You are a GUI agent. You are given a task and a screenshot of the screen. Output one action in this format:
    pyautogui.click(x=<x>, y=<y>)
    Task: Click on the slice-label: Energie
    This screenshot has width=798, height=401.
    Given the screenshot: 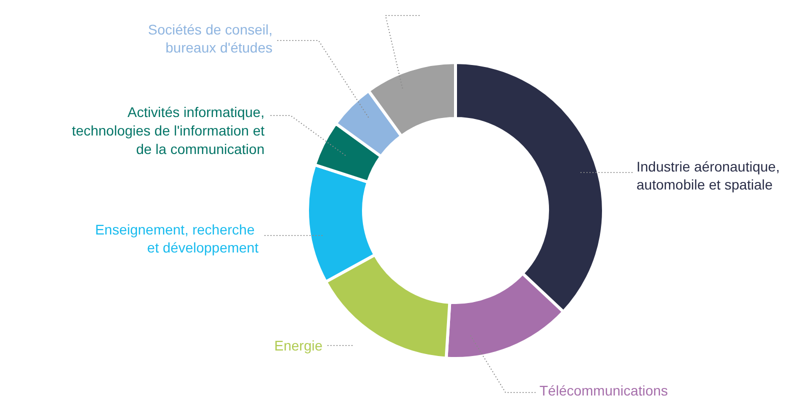 What is the action you would take?
    pyautogui.click(x=298, y=346)
    